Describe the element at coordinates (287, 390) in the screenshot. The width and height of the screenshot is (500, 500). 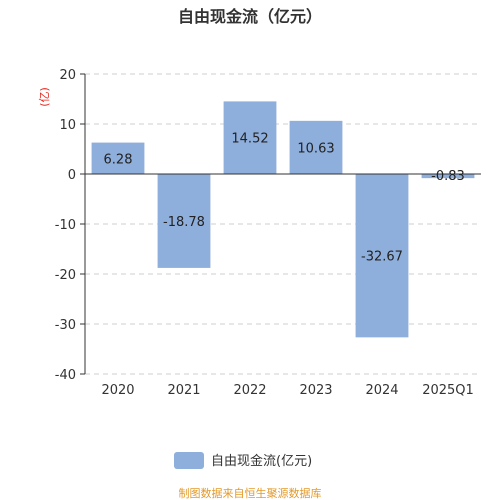
I see `x-tick-labels: 2020 2021 2022 2023 2024 2025Q1` at that location.